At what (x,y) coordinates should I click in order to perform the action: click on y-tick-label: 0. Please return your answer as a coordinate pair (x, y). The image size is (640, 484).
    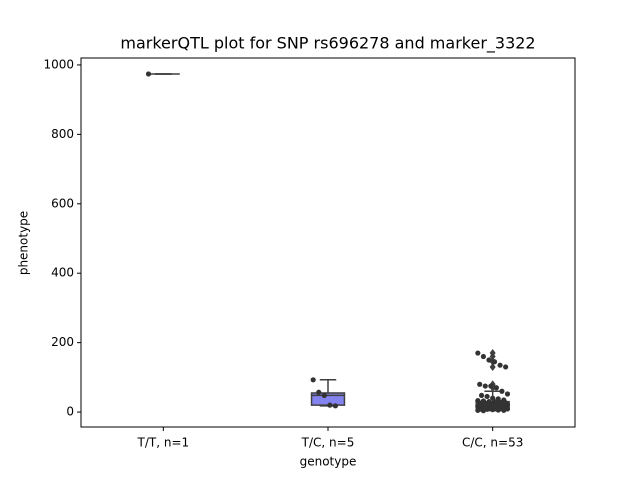
    Looking at the image, I should click on (70, 412).